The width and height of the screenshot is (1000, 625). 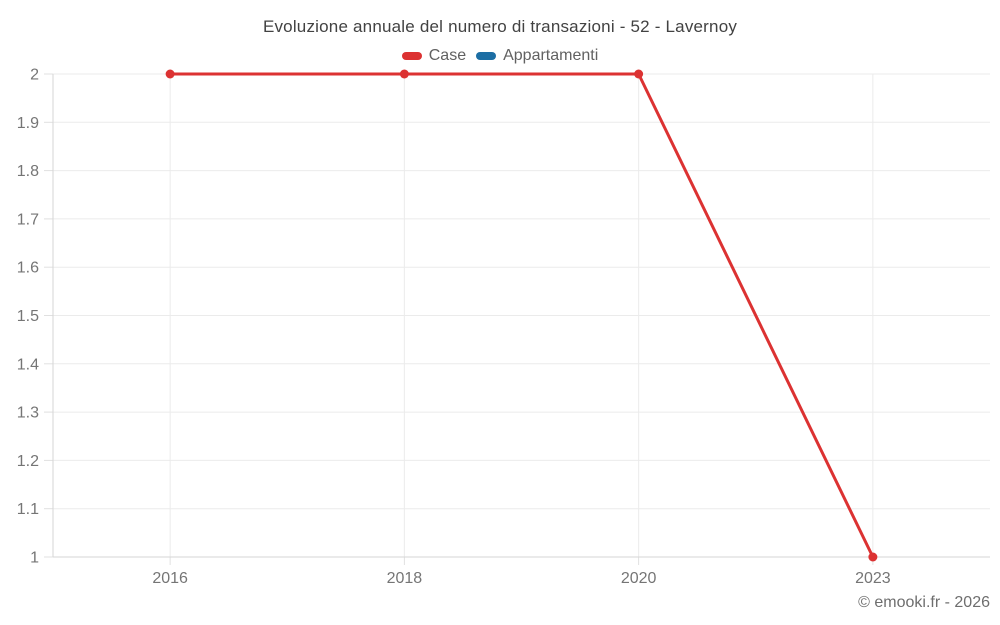 What do you see at coordinates (405, 578) in the screenshot?
I see `x-tick-label: 2018` at bounding box center [405, 578].